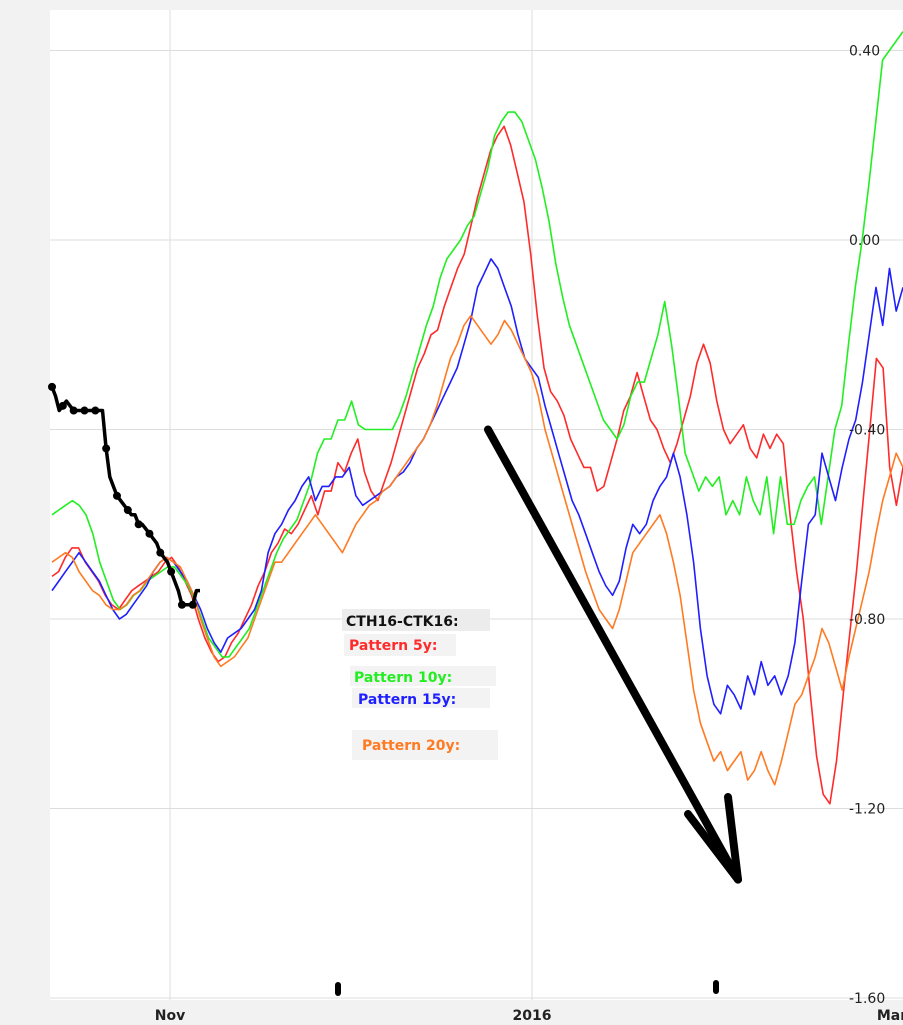 Image resolution: width=903 pixels, height=1025 pixels. What do you see at coordinates (867, 526) in the screenshot?
I see `y-axis-tick-labels: 0.40 0.00 -0.40 -0.80 -1.20 -1.60` at bounding box center [867, 526].